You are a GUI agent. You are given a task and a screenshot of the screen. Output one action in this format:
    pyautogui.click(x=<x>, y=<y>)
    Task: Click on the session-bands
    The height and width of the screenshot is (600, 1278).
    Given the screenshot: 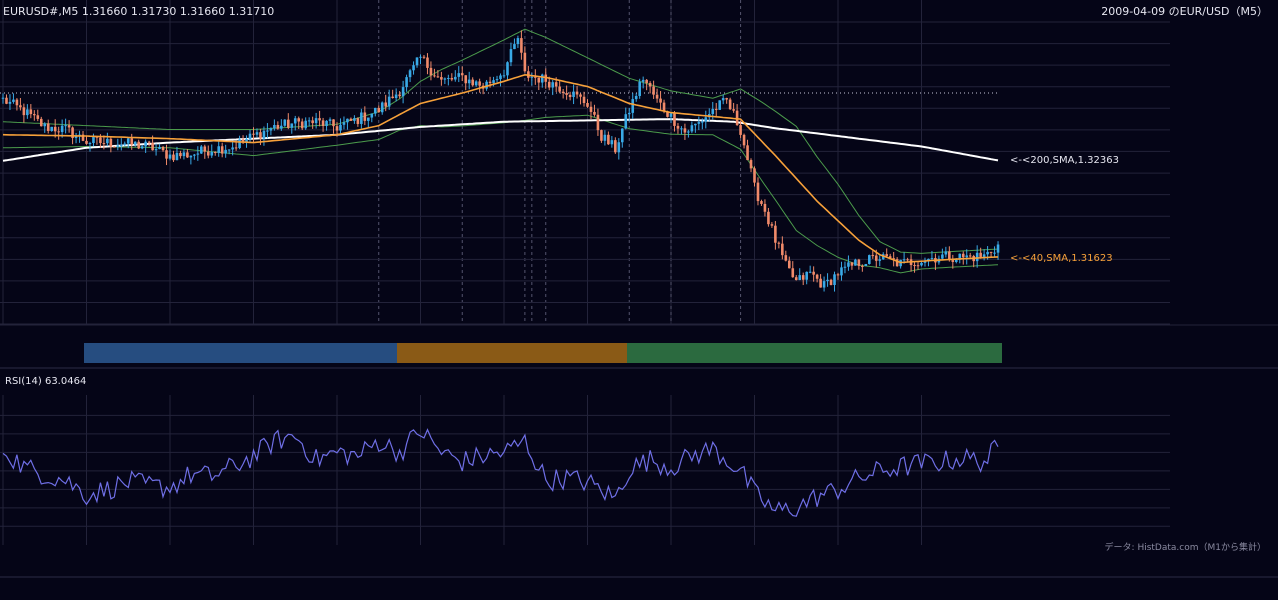 What is the action you would take?
    pyautogui.click(x=543, y=353)
    